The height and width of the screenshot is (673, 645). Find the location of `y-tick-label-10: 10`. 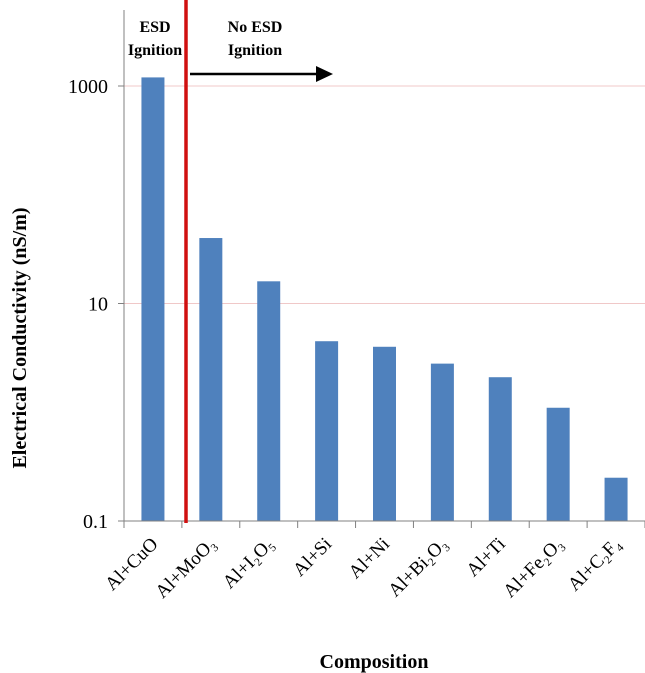

y-tick-label-10: 10 is located at coordinates (98, 305).